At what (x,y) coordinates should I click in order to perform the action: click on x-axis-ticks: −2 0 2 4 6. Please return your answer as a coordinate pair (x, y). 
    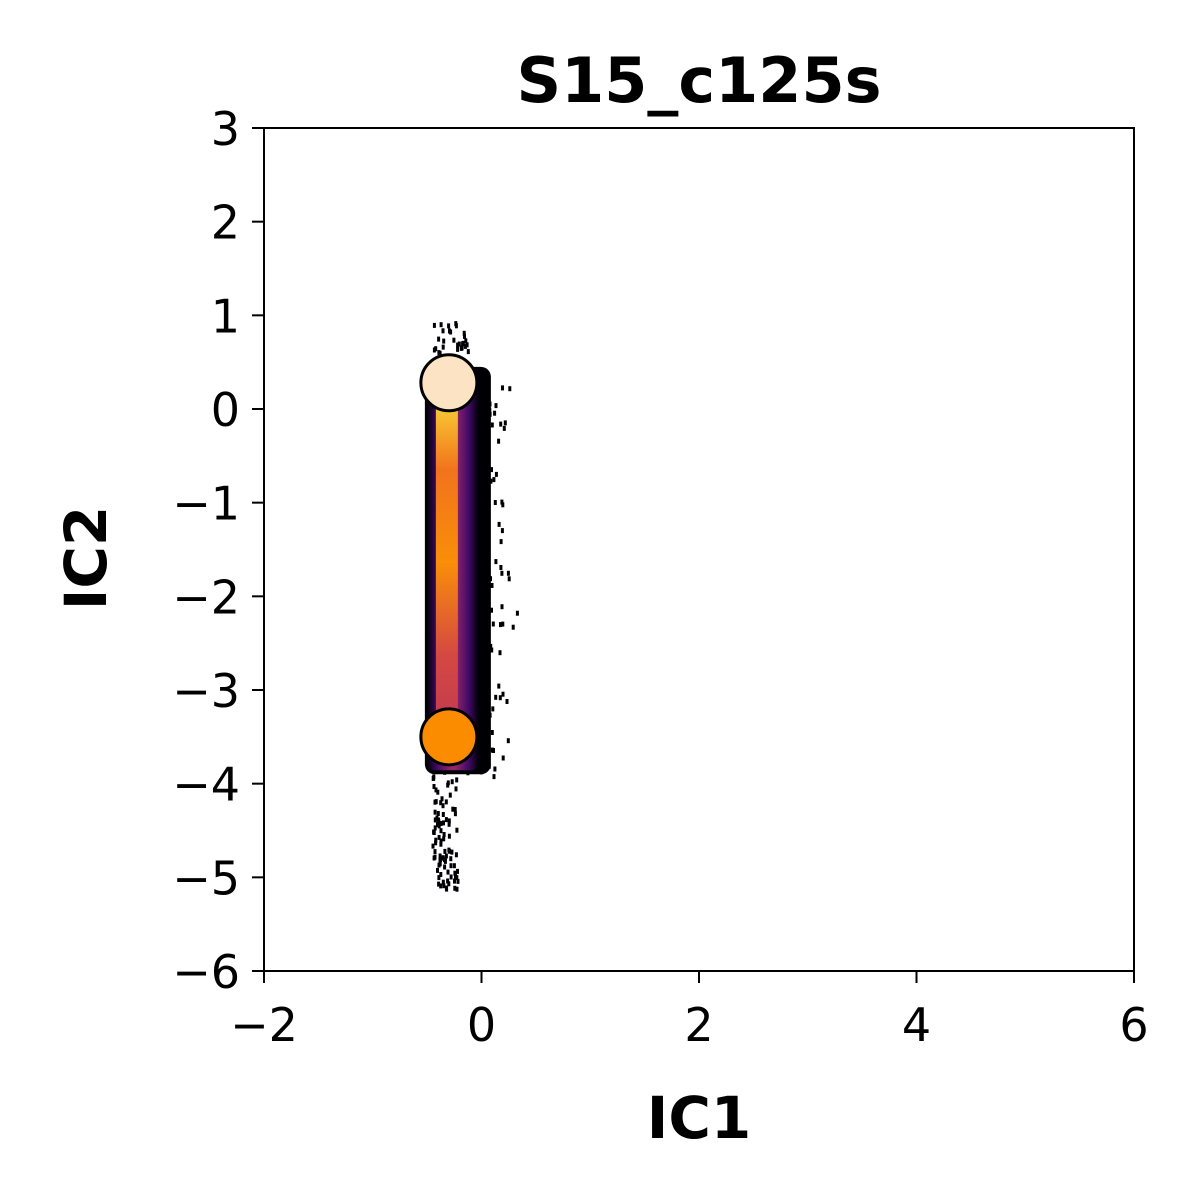
    Looking at the image, I should click on (689, 1011).